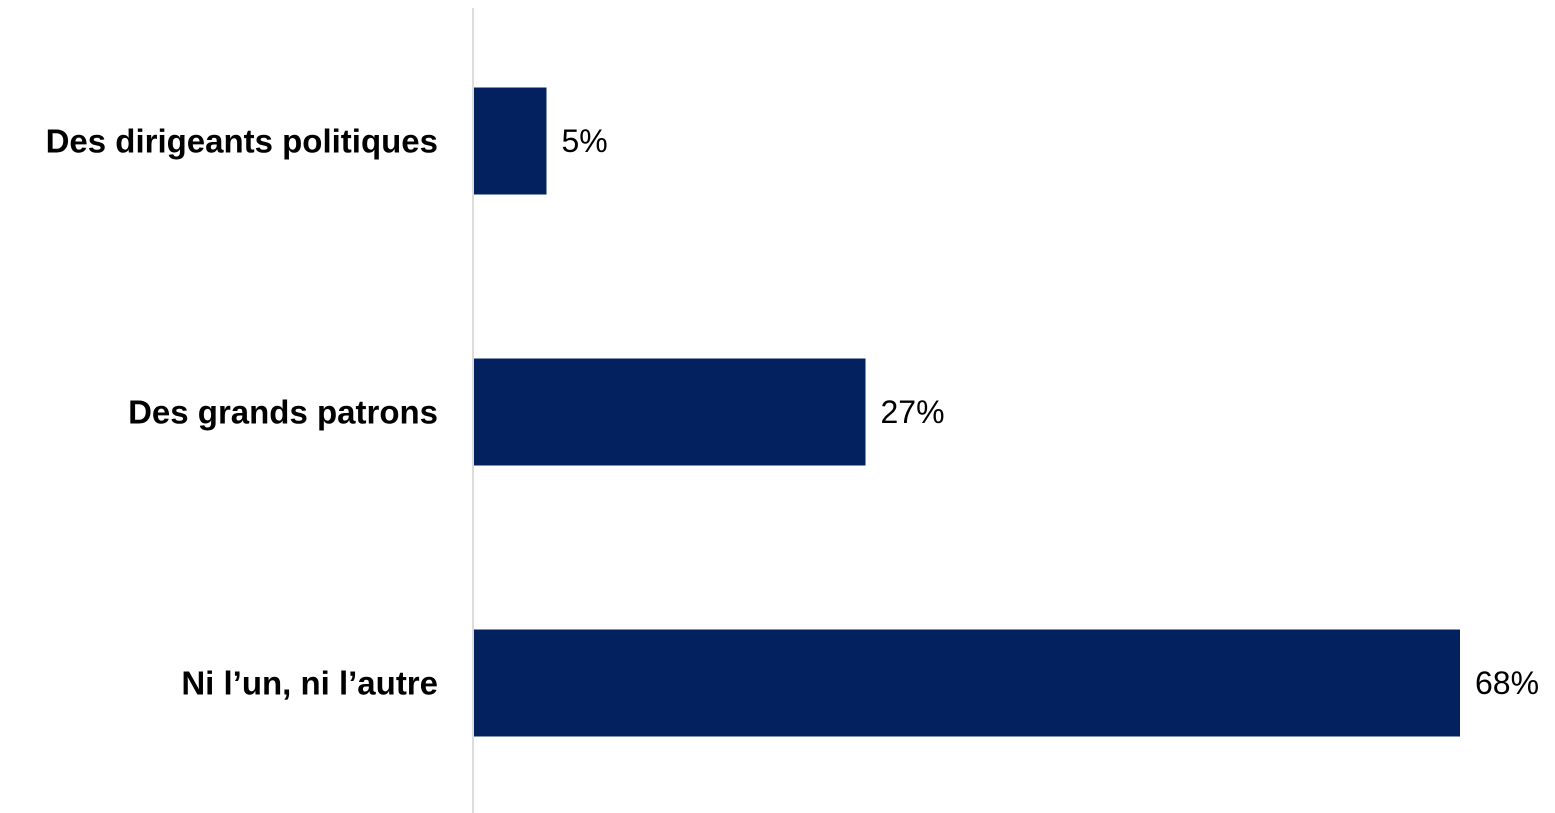 This screenshot has width=1555, height=813. What do you see at coordinates (1507, 683) in the screenshot?
I see `value-label-2: 68%` at bounding box center [1507, 683].